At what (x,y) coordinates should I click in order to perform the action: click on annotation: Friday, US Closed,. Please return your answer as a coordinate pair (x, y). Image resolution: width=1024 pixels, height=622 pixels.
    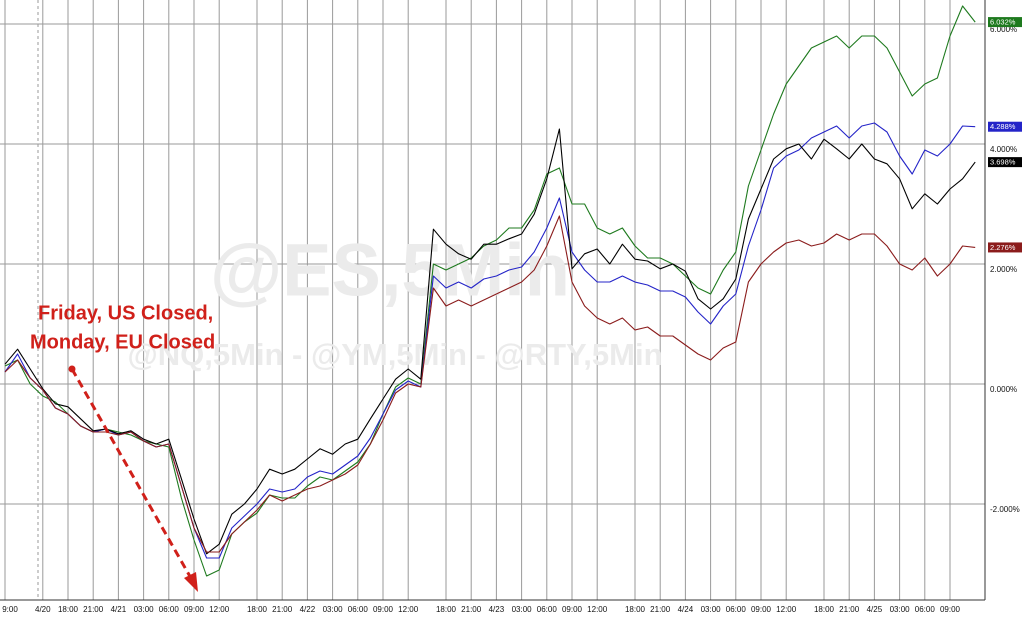
    Looking at the image, I should click on (125, 313).